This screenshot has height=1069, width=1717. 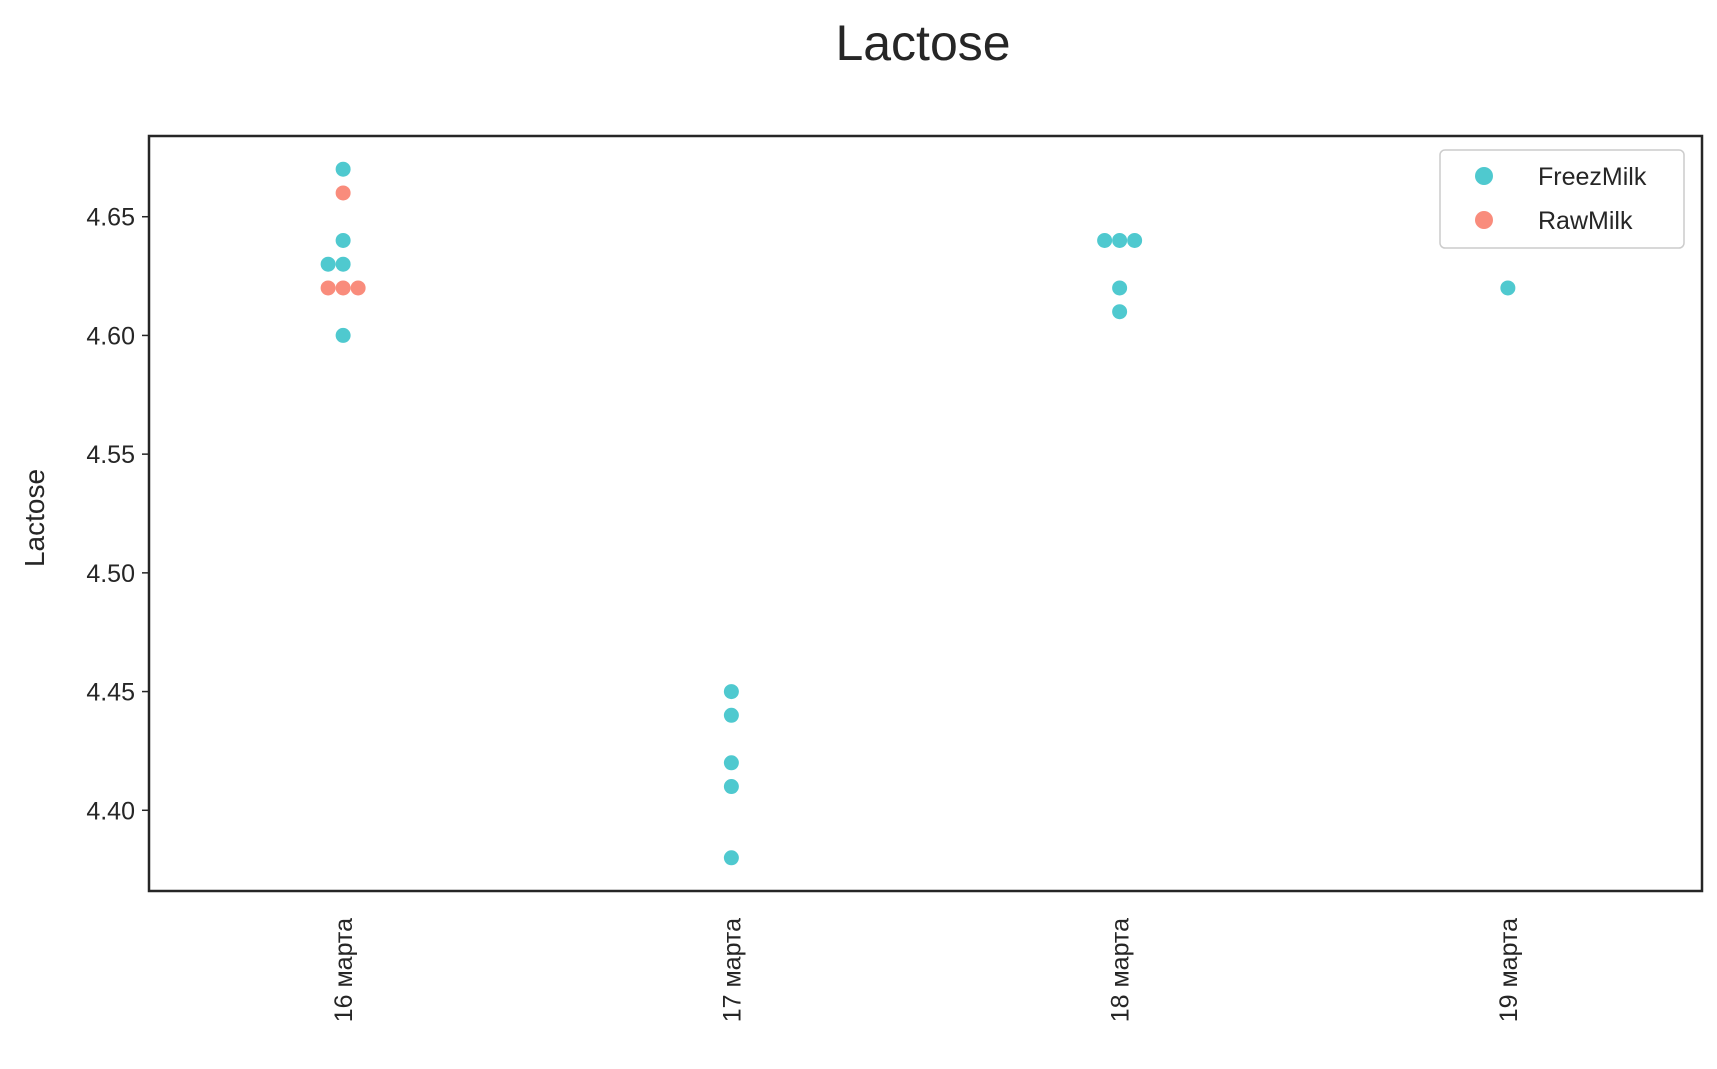 What do you see at coordinates (110, 336) in the screenshot?
I see `y-tick-label: 4.60` at bounding box center [110, 336].